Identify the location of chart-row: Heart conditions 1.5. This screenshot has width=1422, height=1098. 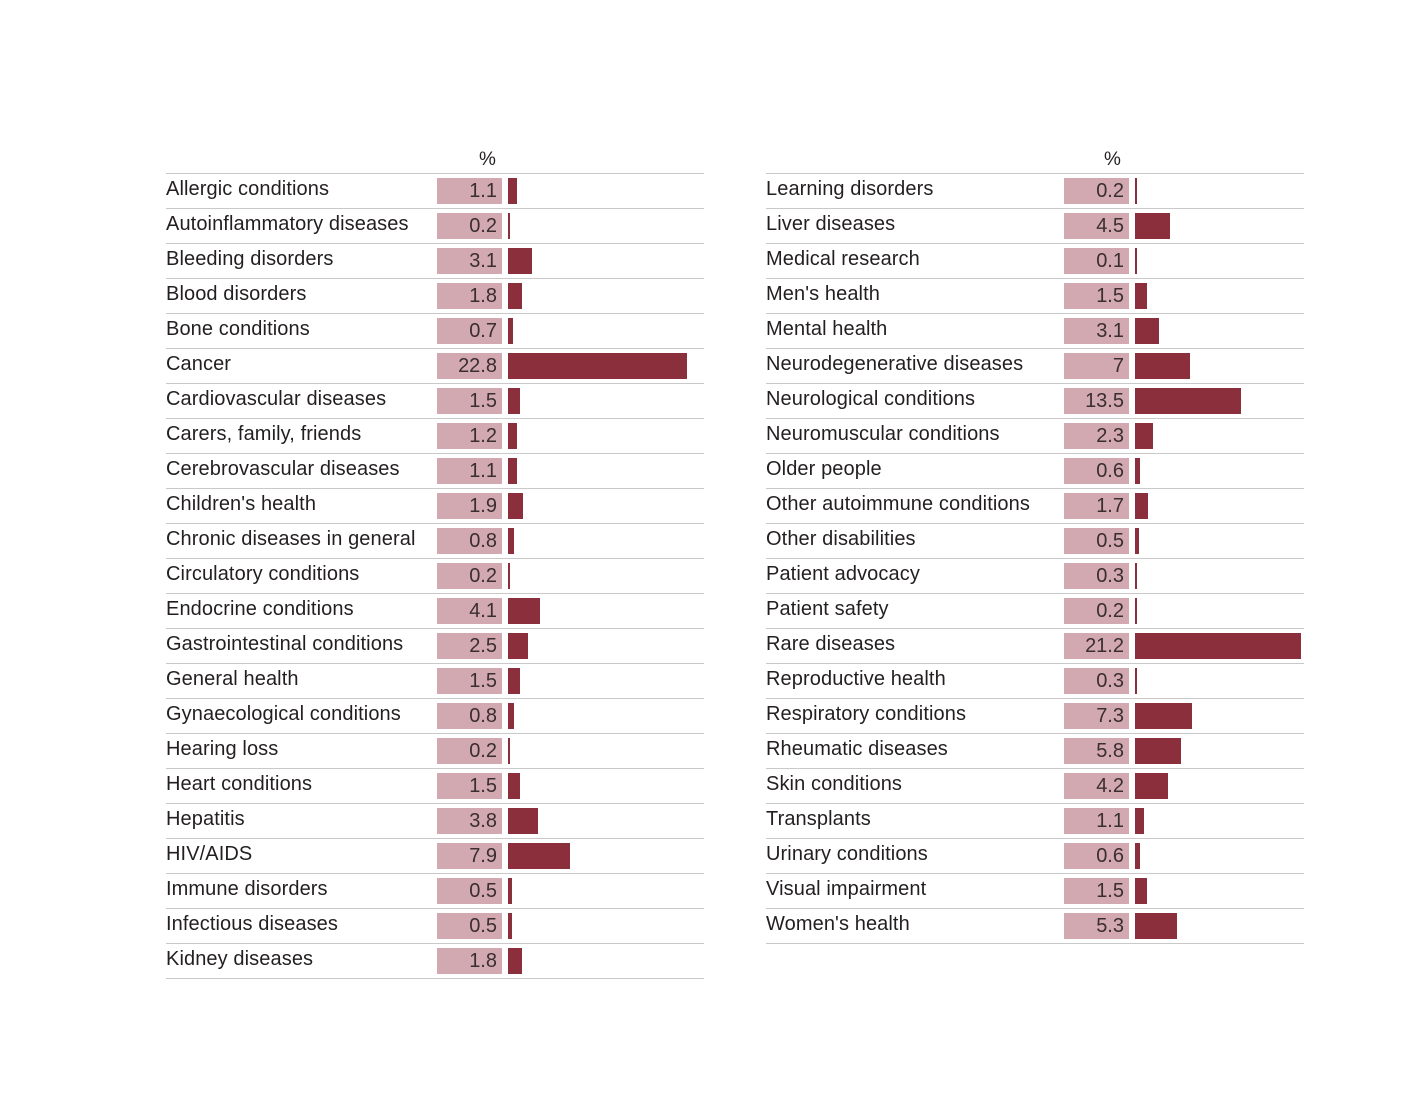
(435, 786).